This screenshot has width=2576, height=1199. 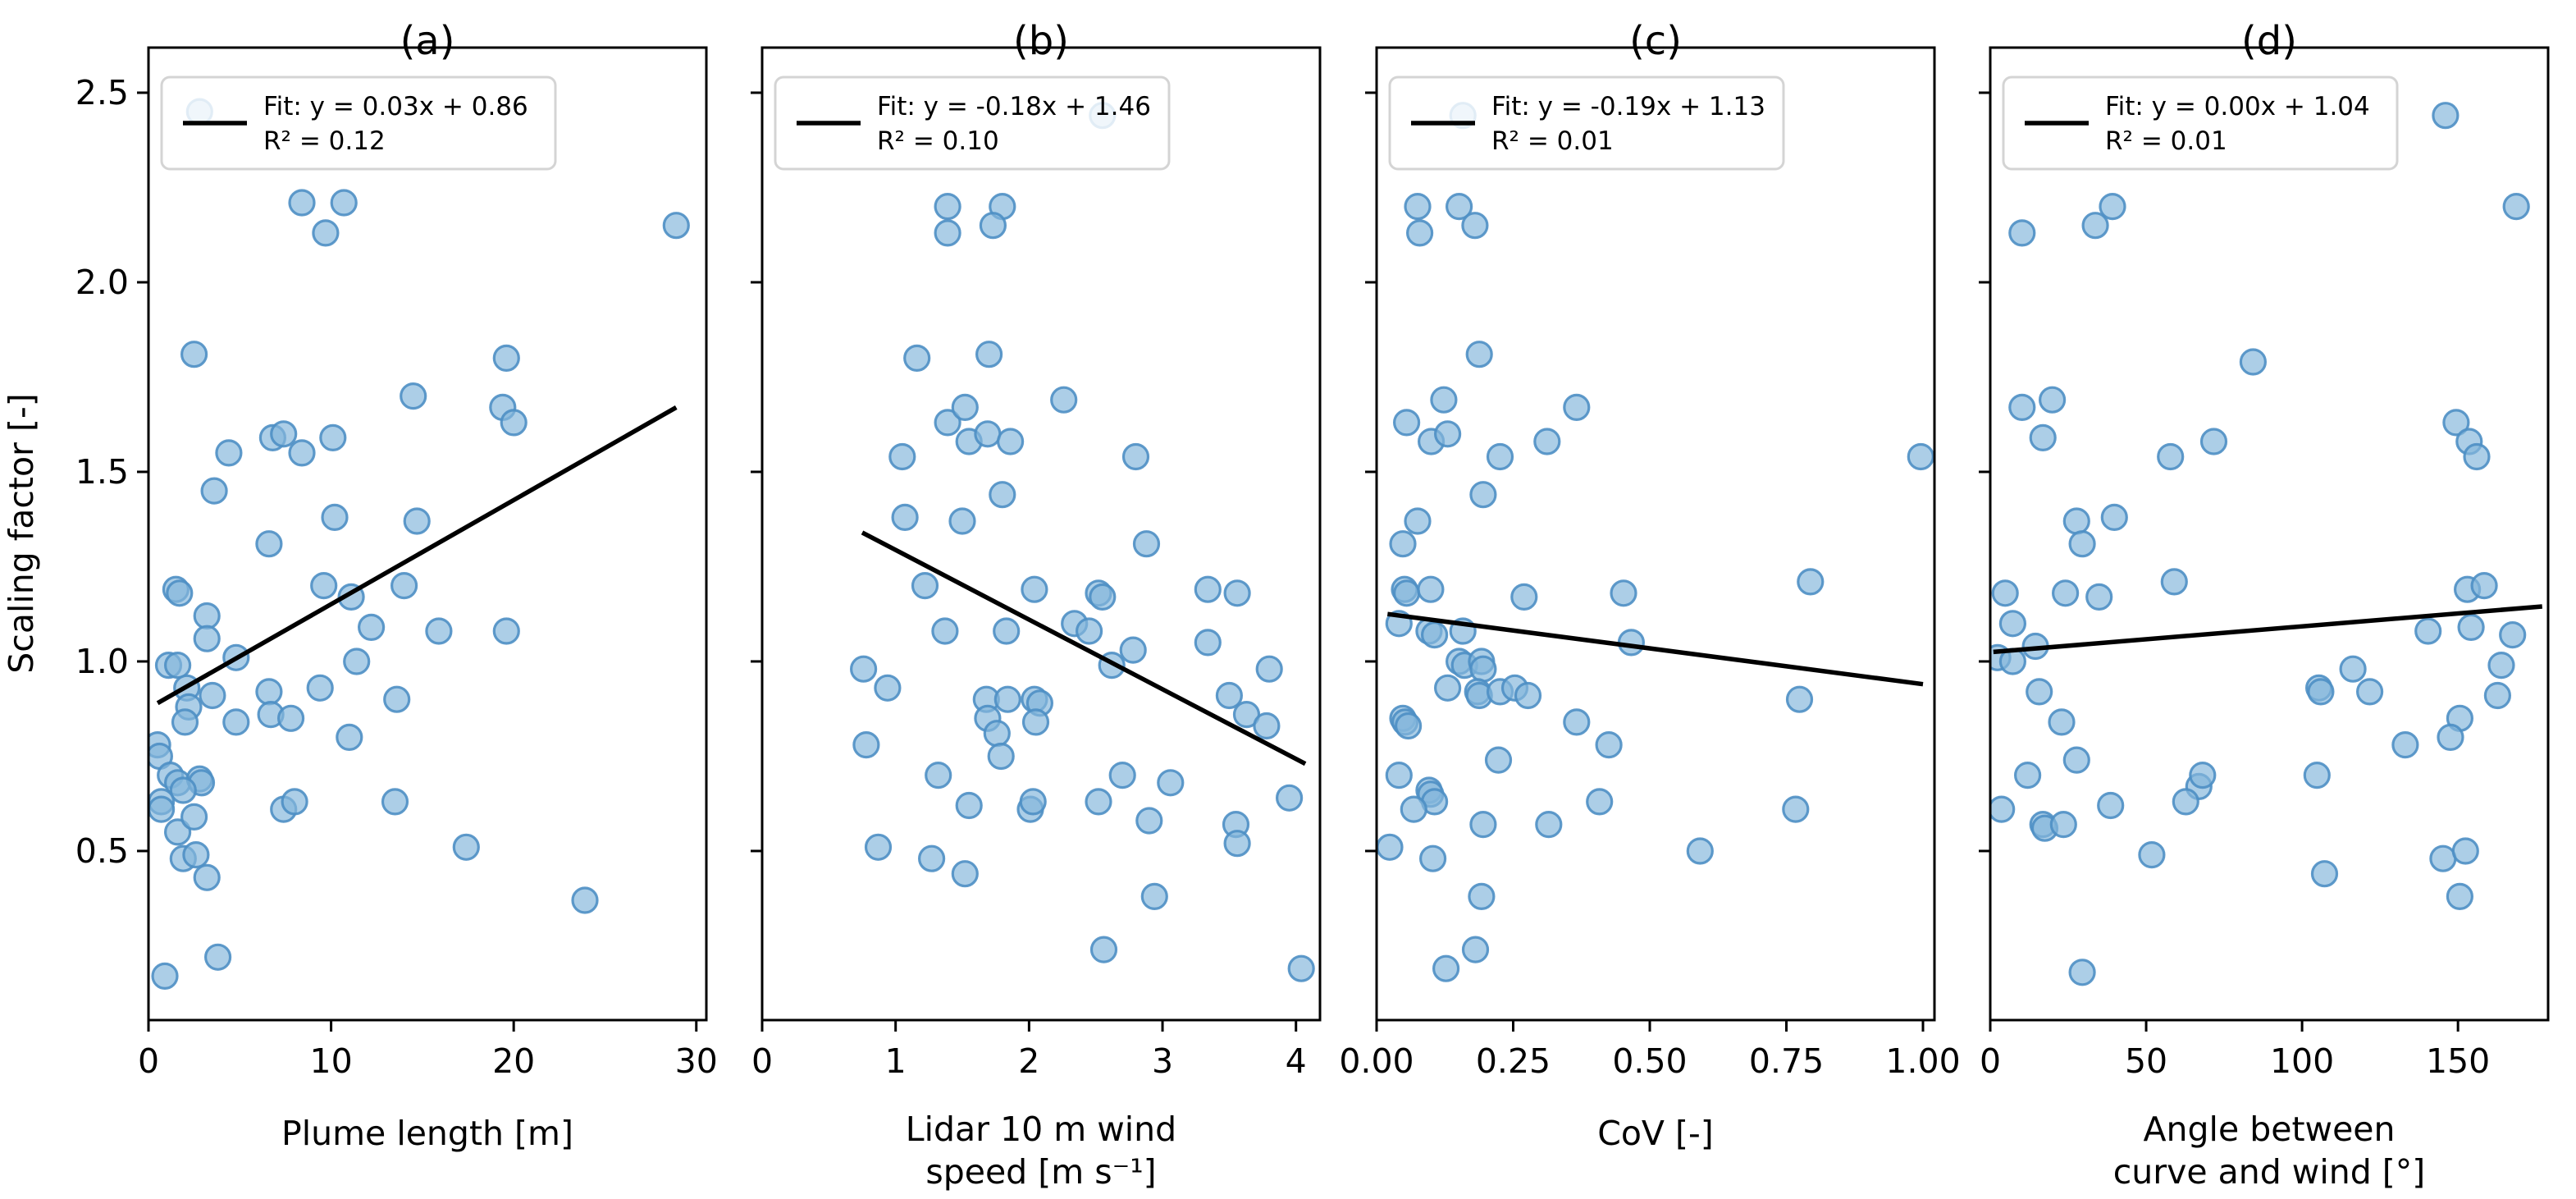 What do you see at coordinates (1014, 106) in the screenshot?
I see `panel-b-legend-text: Fit: y = -0.18x + 1.46` at bounding box center [1014, 106].